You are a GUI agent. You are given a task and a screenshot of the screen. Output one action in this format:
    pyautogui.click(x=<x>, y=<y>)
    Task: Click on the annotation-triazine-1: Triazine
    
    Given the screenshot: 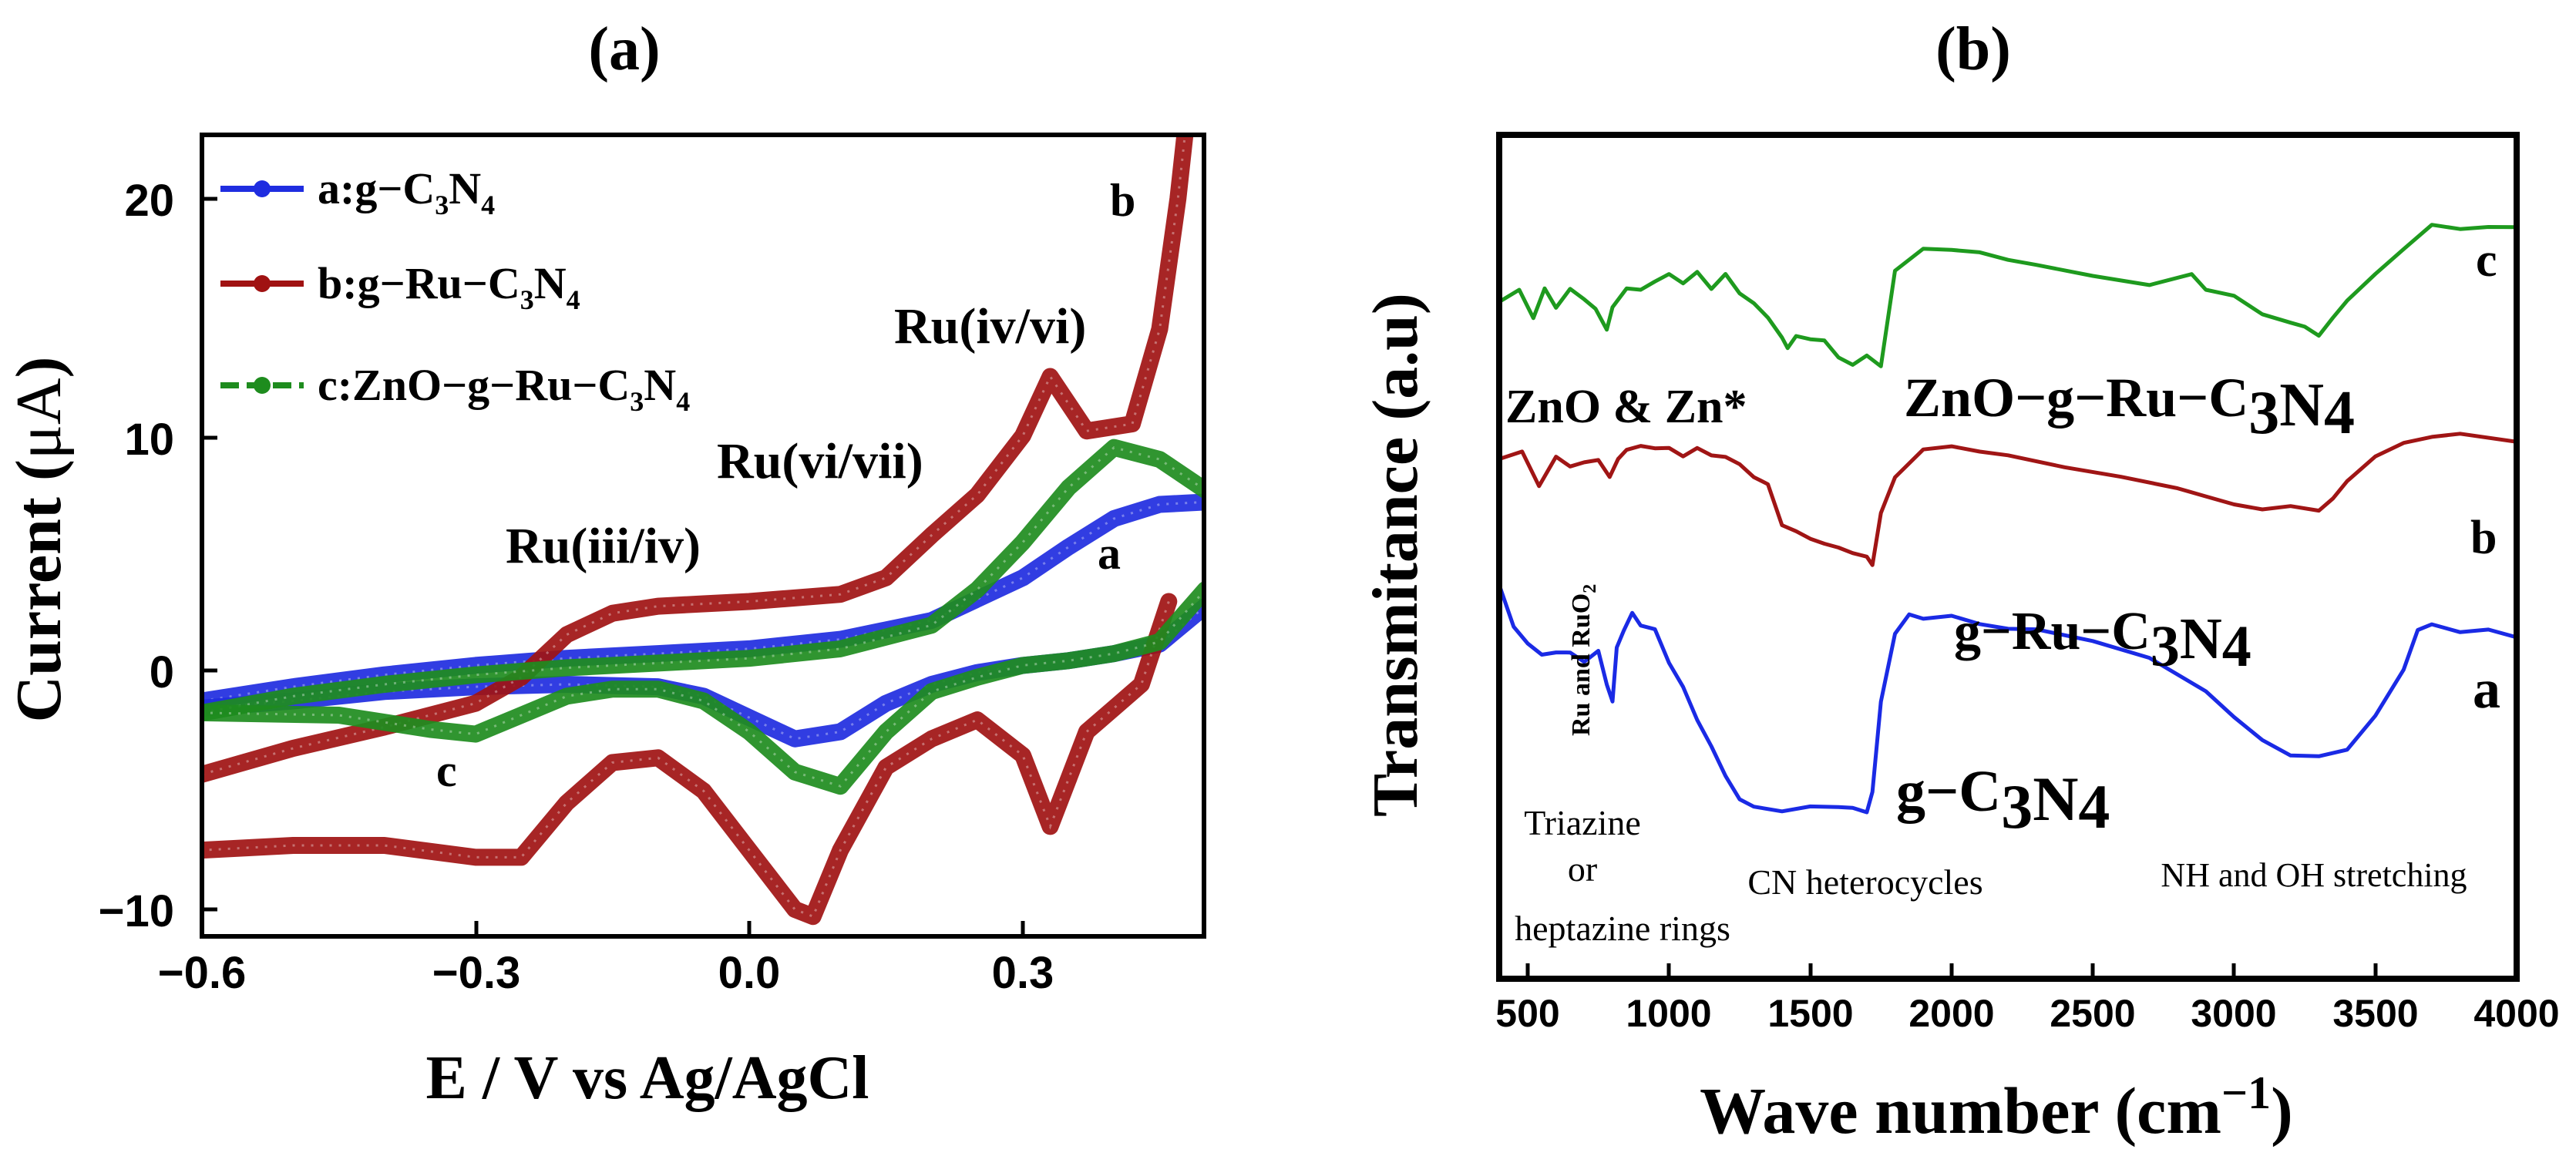 What is the action you would take?
    pyautogui.click(x=1582, y=822)
    